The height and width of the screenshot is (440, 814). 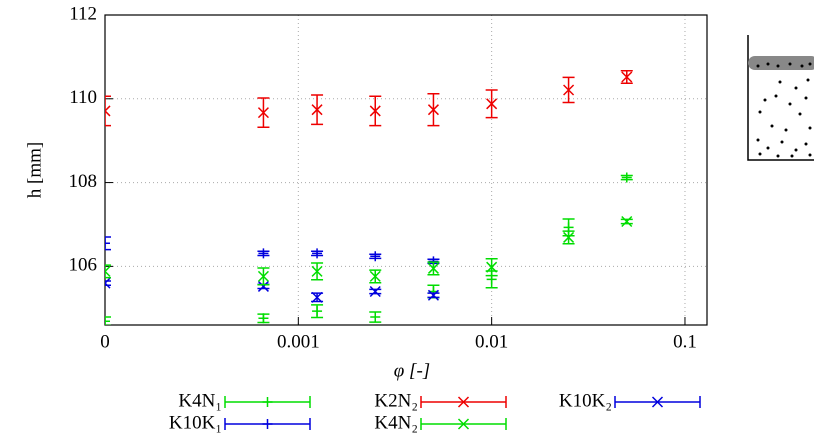 I want to click on legend-label: K4N₂, so click(x=396, y=422).